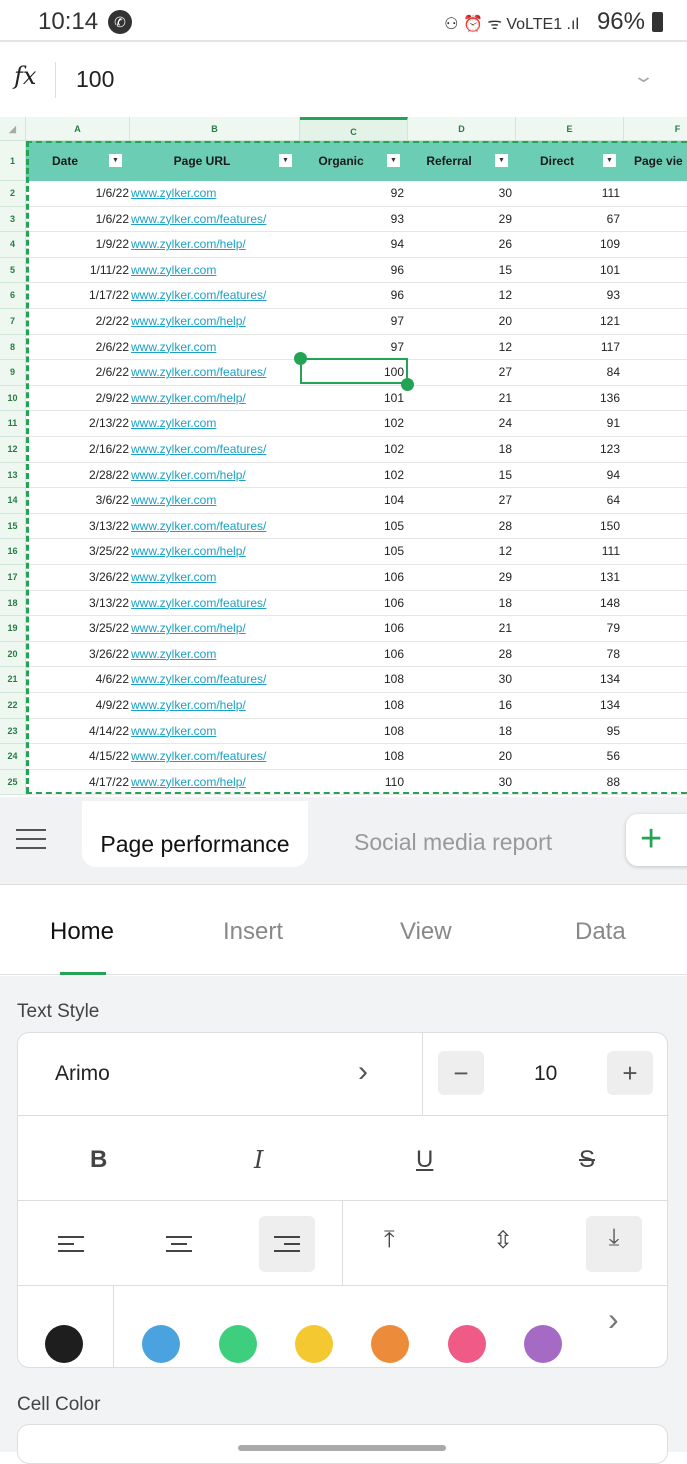  I want to click on tab-view: View, so click(426, 931).